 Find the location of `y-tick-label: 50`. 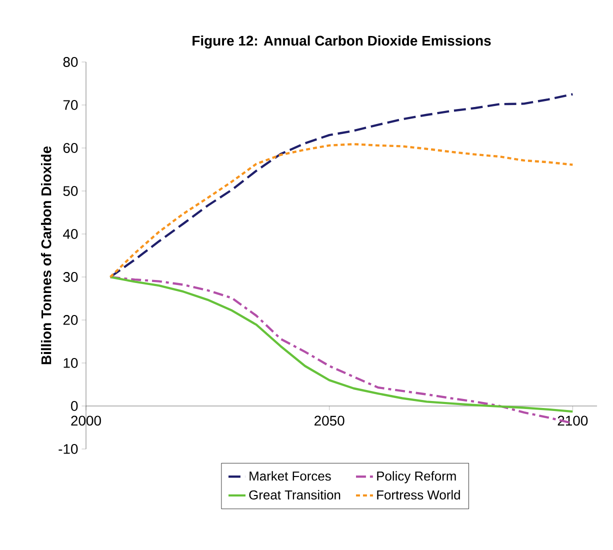

y-tick-label: 50 is located at coordinates (70, 191).